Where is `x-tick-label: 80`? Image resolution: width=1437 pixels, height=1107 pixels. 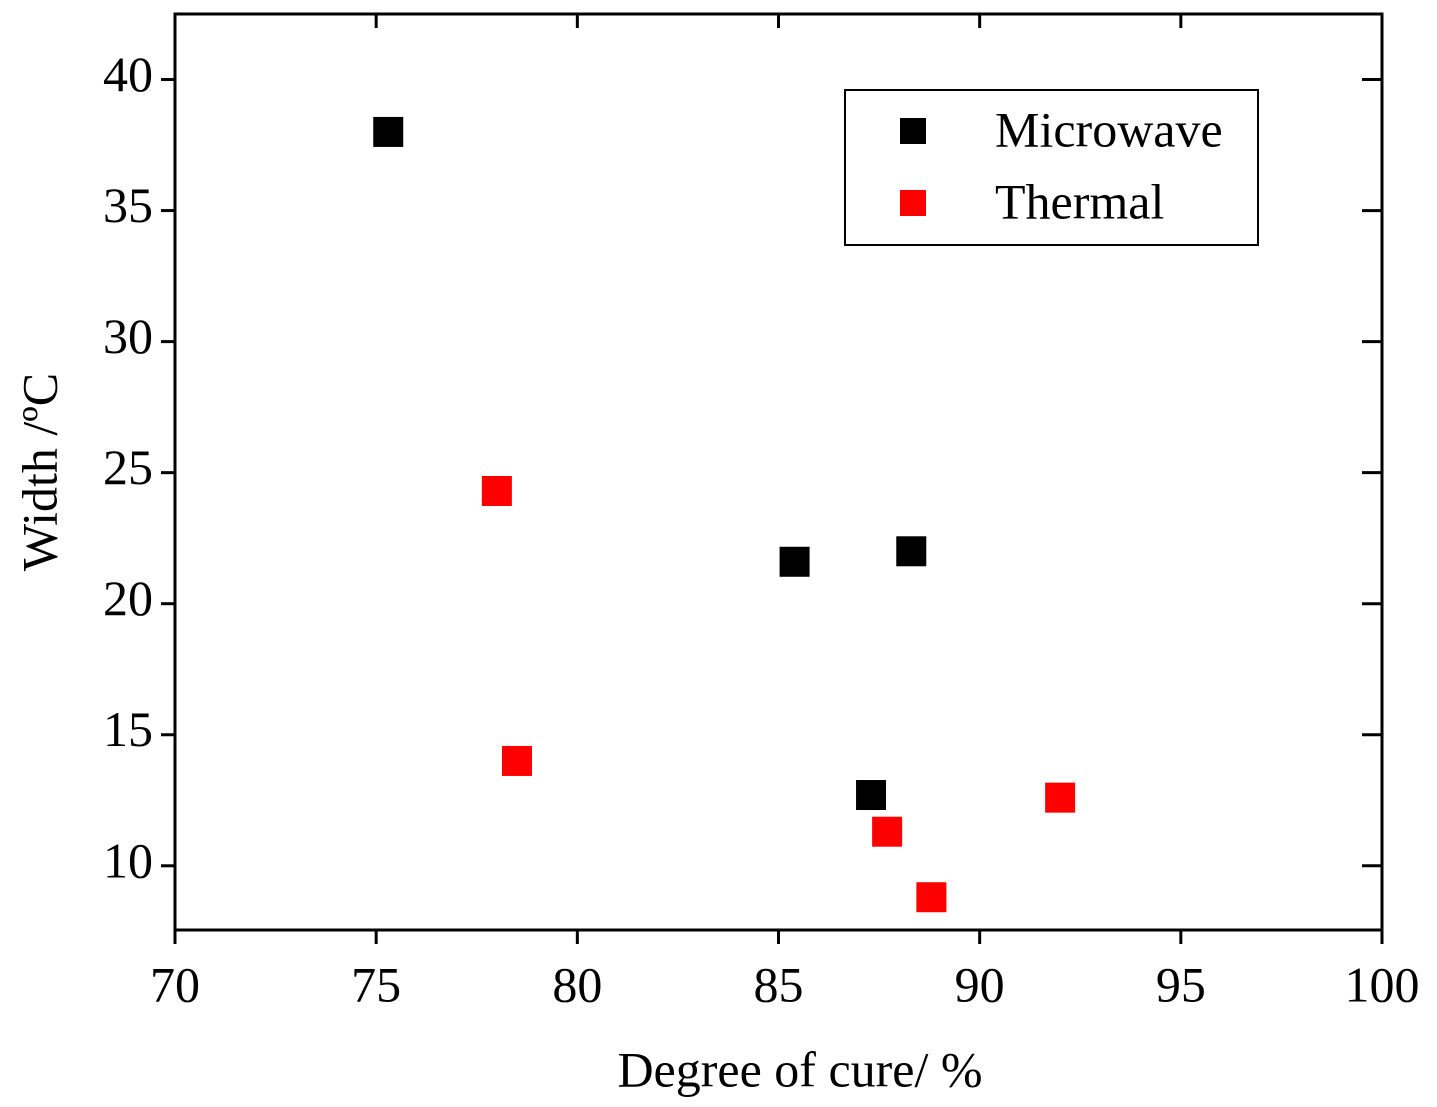
x-tick-label: 80 is located at coordinates (577, 984).